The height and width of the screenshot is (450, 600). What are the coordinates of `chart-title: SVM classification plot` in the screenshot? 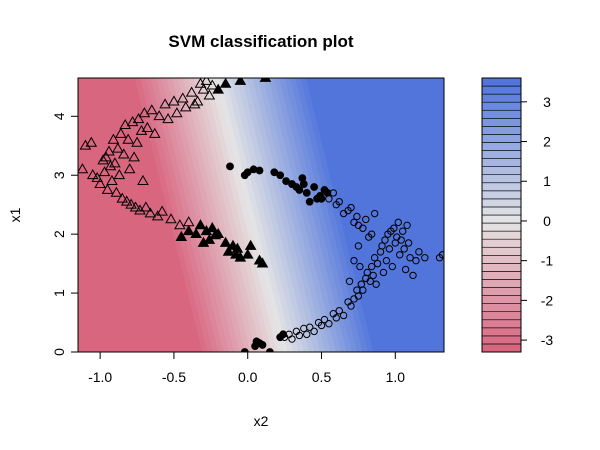 It's located at (260, 41).